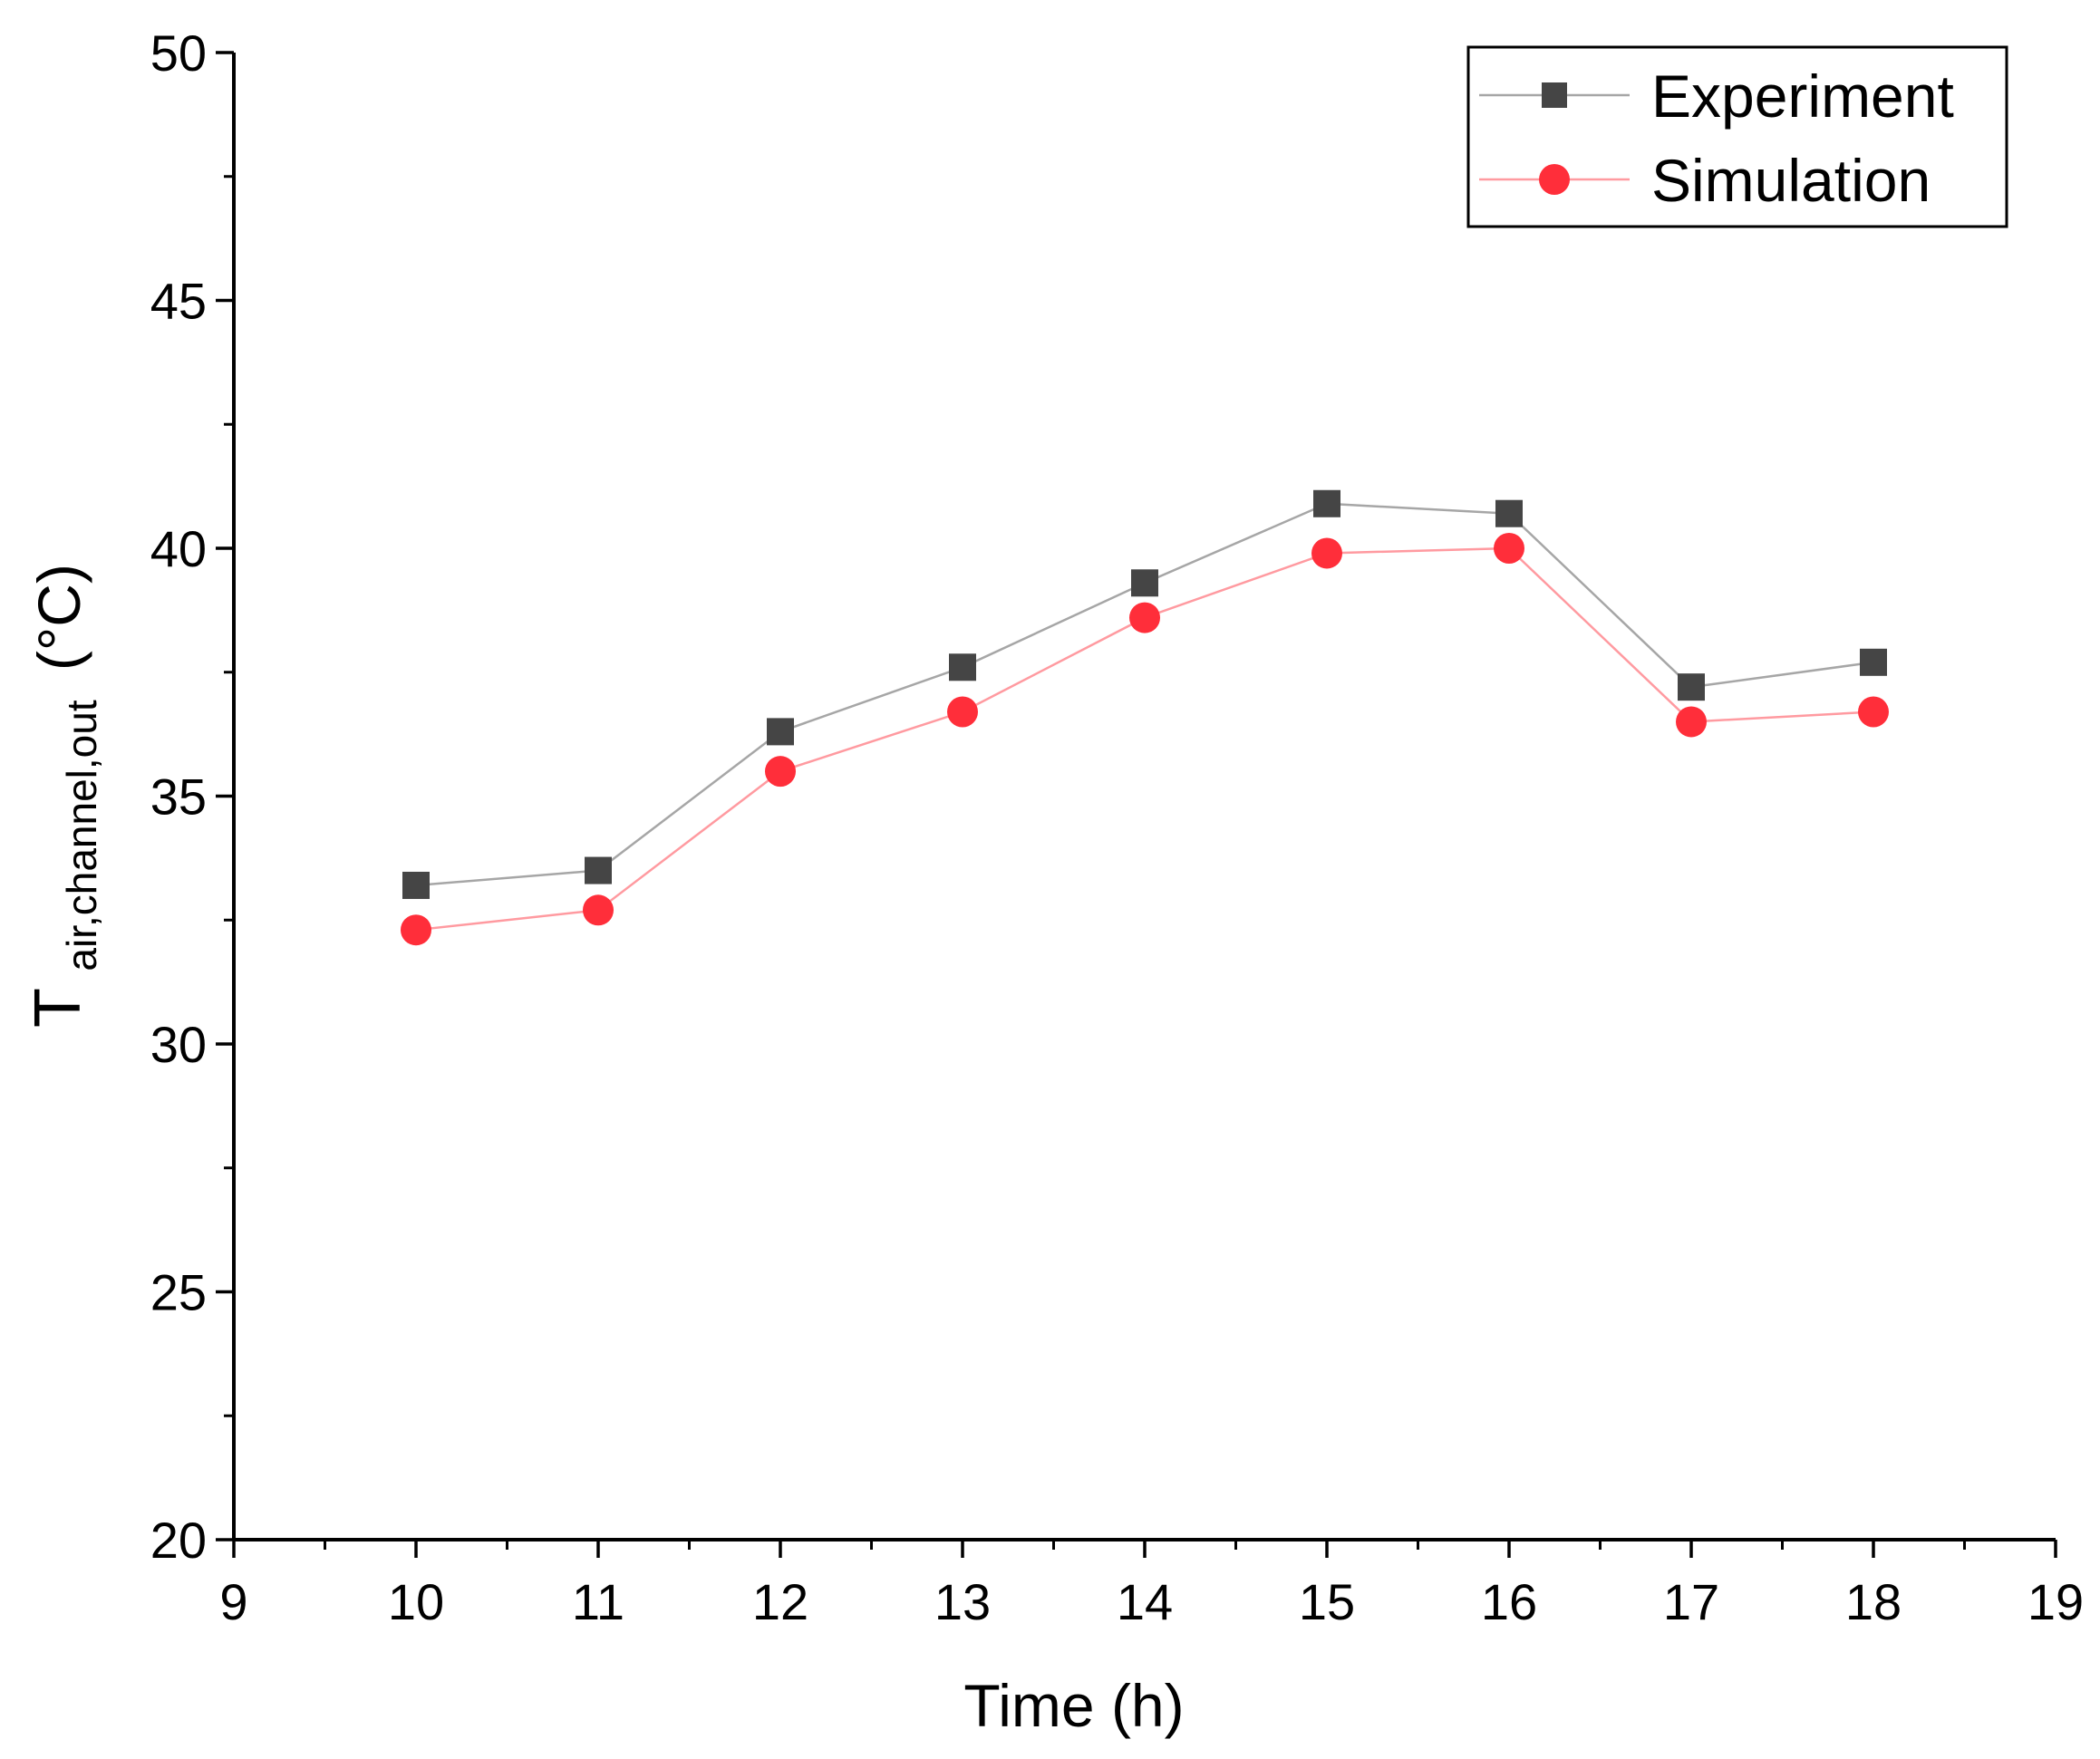  What do you see at coordinates (178, 1540) in the screenshot?
I see `y-tick-label: 20` at bounding box center [178, 1540].